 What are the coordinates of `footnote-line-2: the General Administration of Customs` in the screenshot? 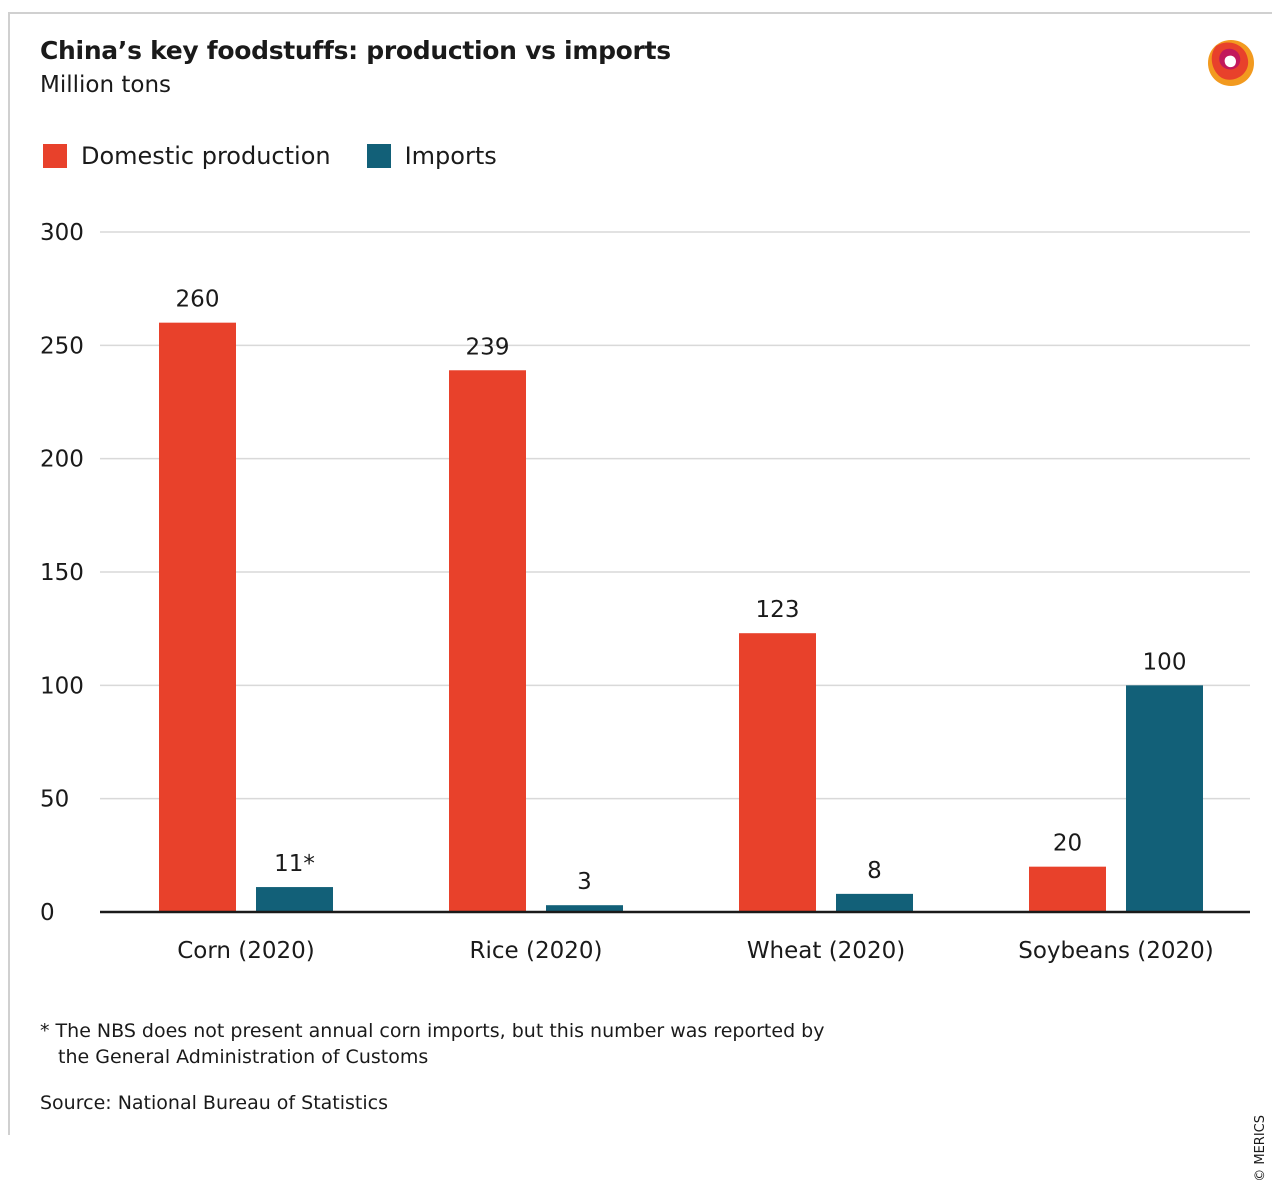 It's located at (243, 1057).